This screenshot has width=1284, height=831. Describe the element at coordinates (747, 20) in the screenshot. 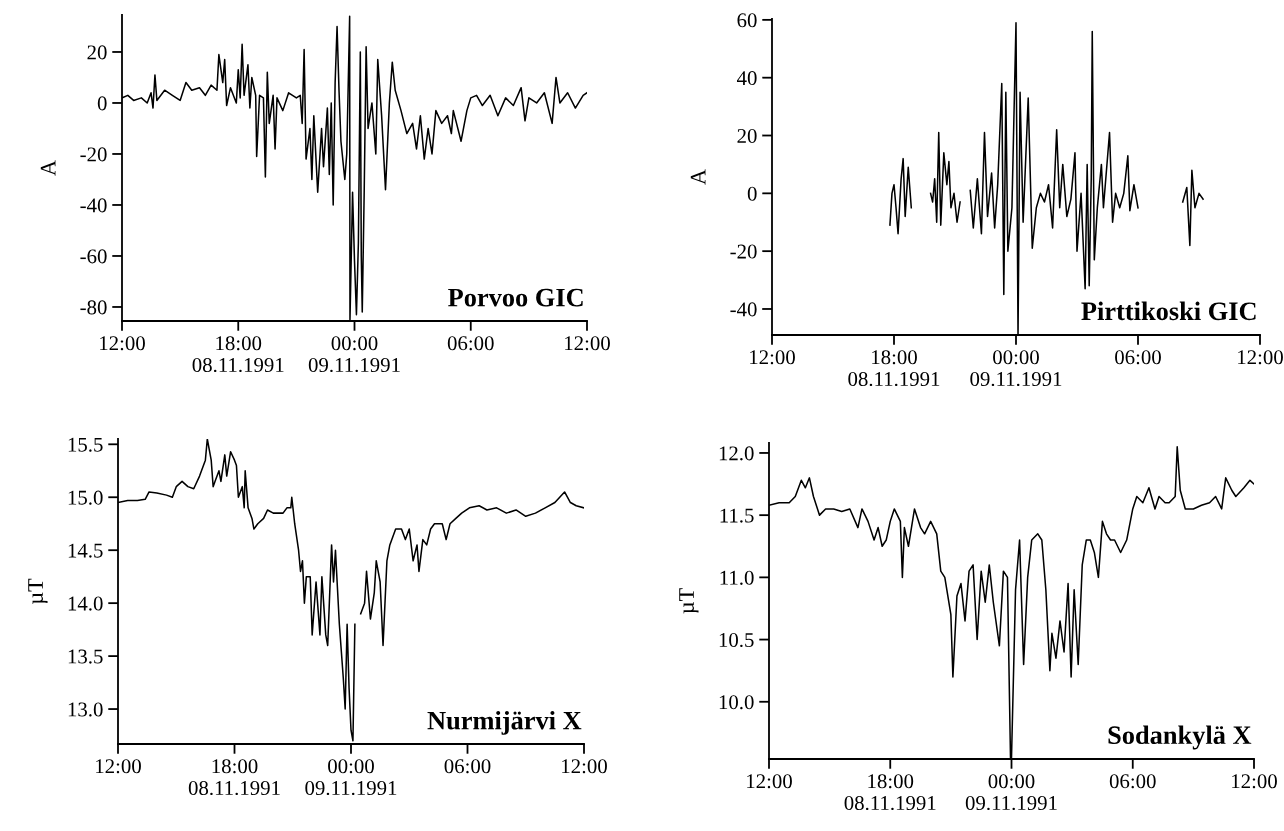

I see `y-tick-label: 60` at that location.